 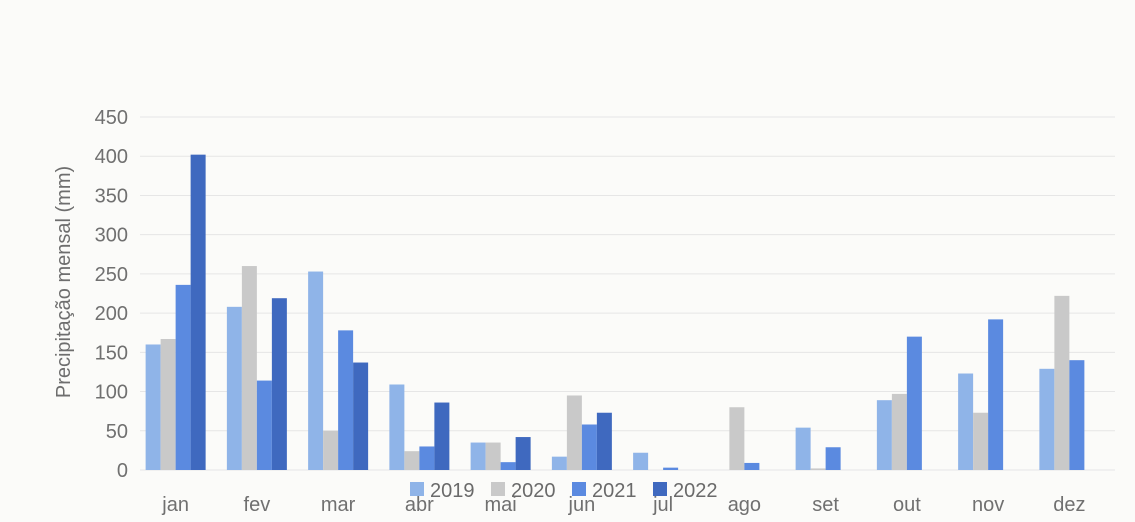 What do you see at coordinates (111, 275) in the screenshot?
I see `y-tick-label: 250` at bounding box center [111, 275].